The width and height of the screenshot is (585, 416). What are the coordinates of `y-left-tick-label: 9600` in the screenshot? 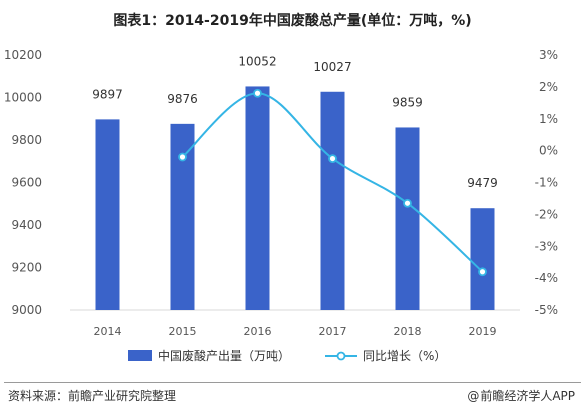 It's located at (26, 183).